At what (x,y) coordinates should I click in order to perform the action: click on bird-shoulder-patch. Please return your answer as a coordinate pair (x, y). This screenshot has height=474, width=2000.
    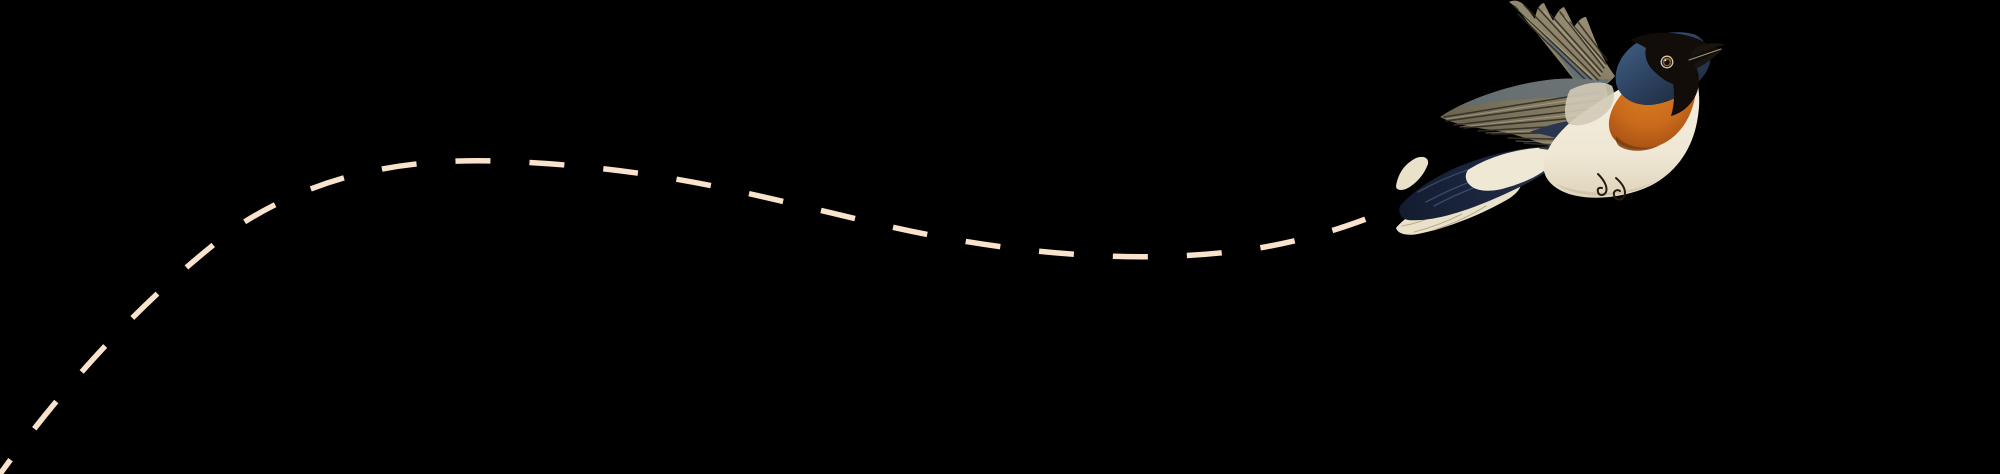
    Looking at the image, I should click on (1589, 104).